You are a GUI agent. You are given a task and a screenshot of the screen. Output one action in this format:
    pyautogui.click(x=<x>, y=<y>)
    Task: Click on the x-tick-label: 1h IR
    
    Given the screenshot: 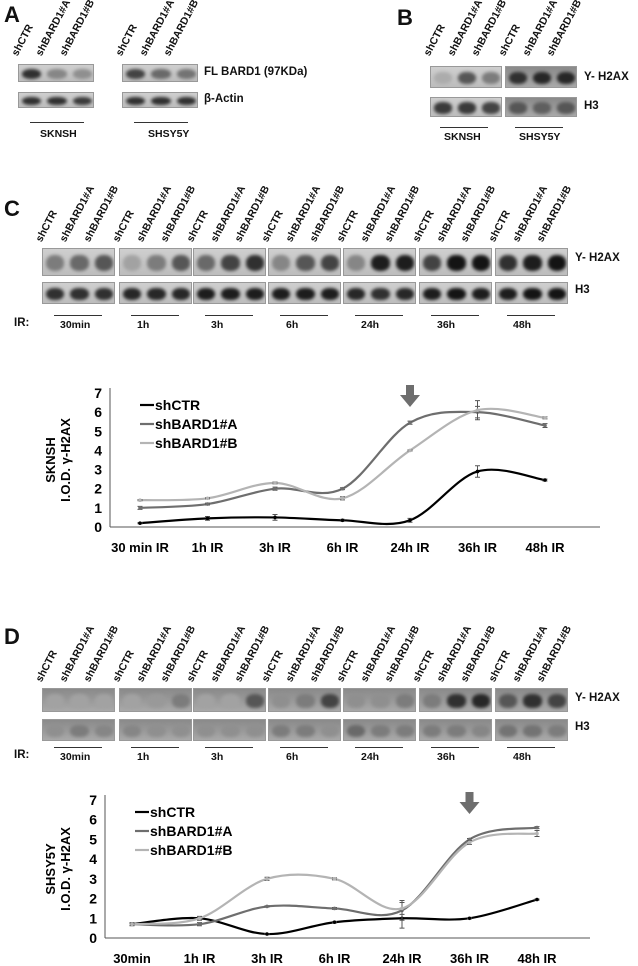 What is the action you would take?
    pyautogui.click(x=200, y=958)
    